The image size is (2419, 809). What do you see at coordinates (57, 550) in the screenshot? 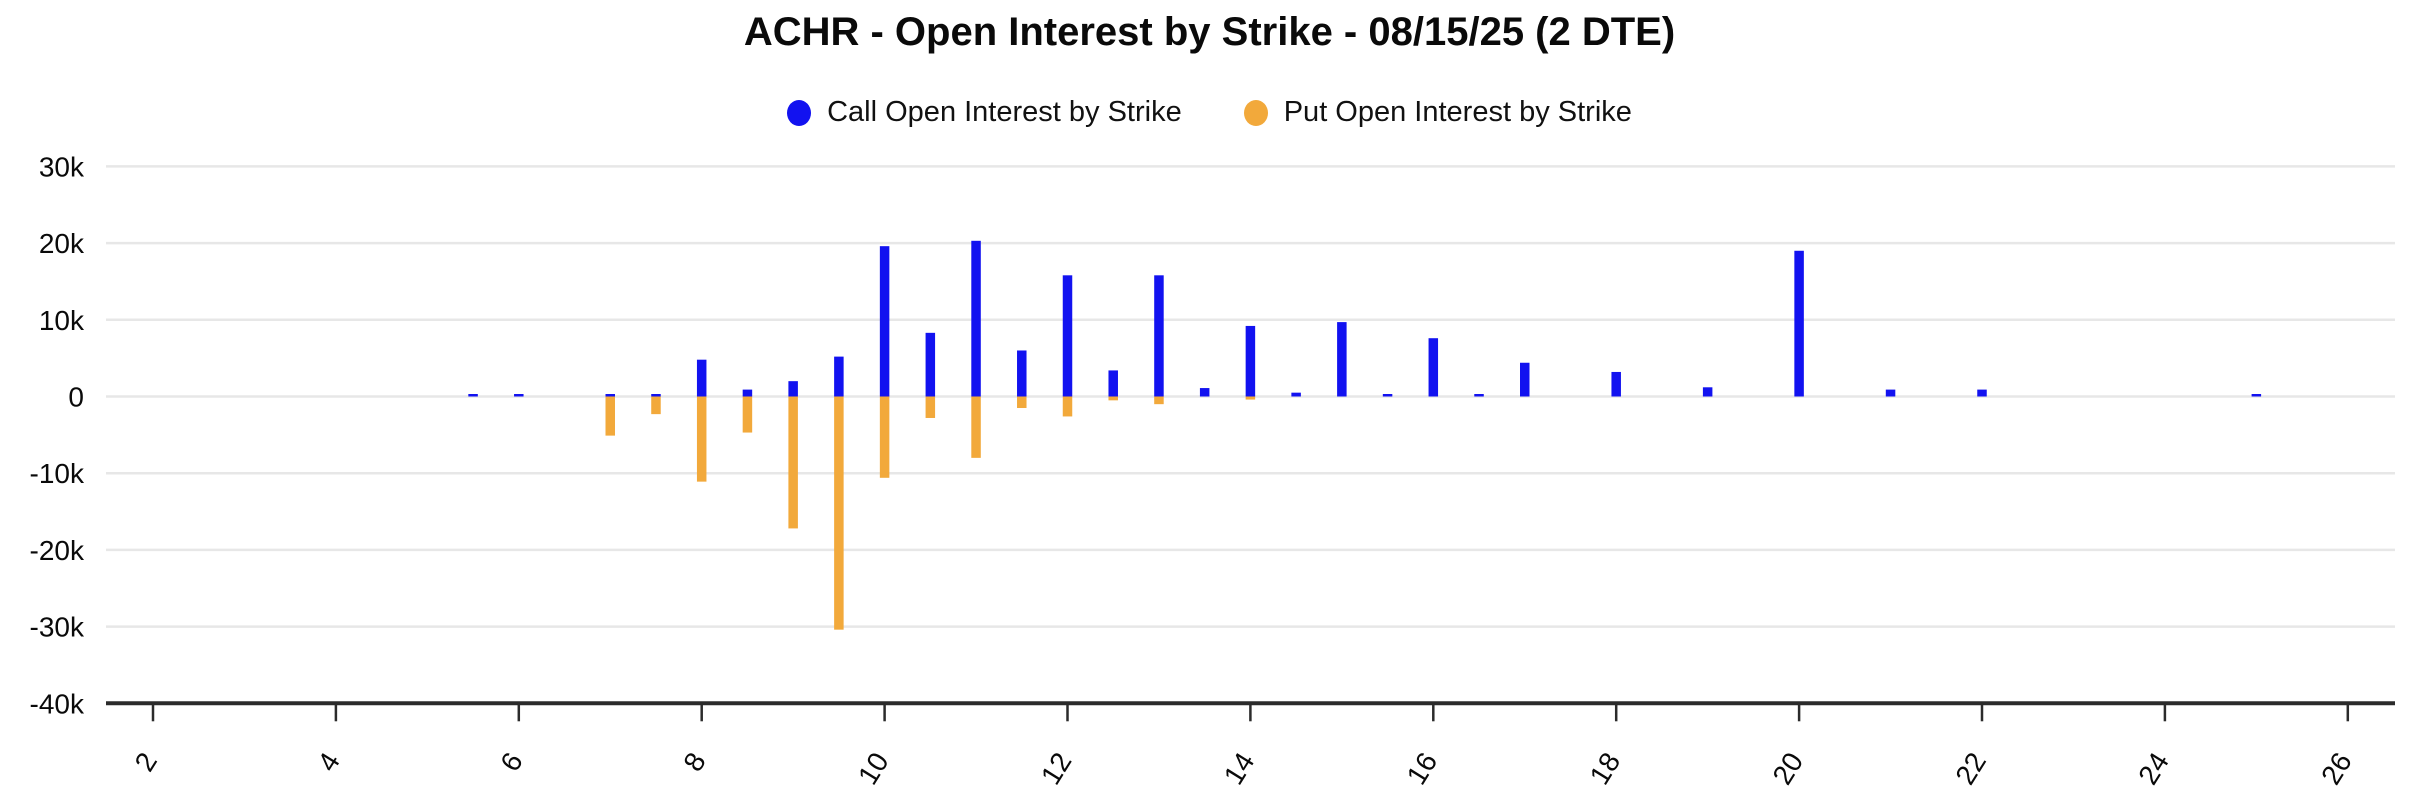
I see `y-axis-label: -20k` at bounding box center [57, 550].